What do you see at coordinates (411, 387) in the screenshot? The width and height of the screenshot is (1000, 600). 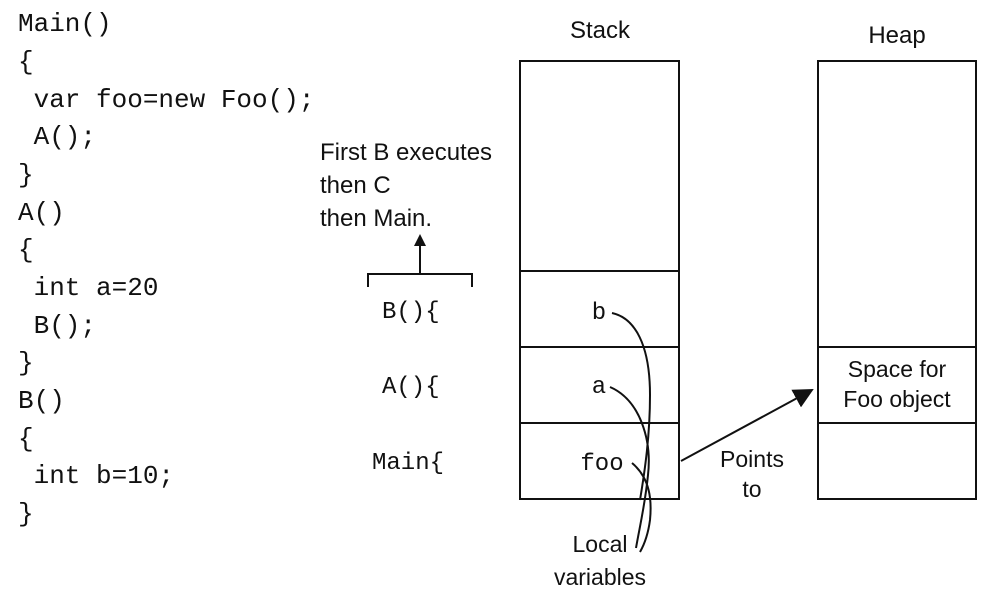 I see `frame-label-a: A(){` at bounding box center [411, 387].